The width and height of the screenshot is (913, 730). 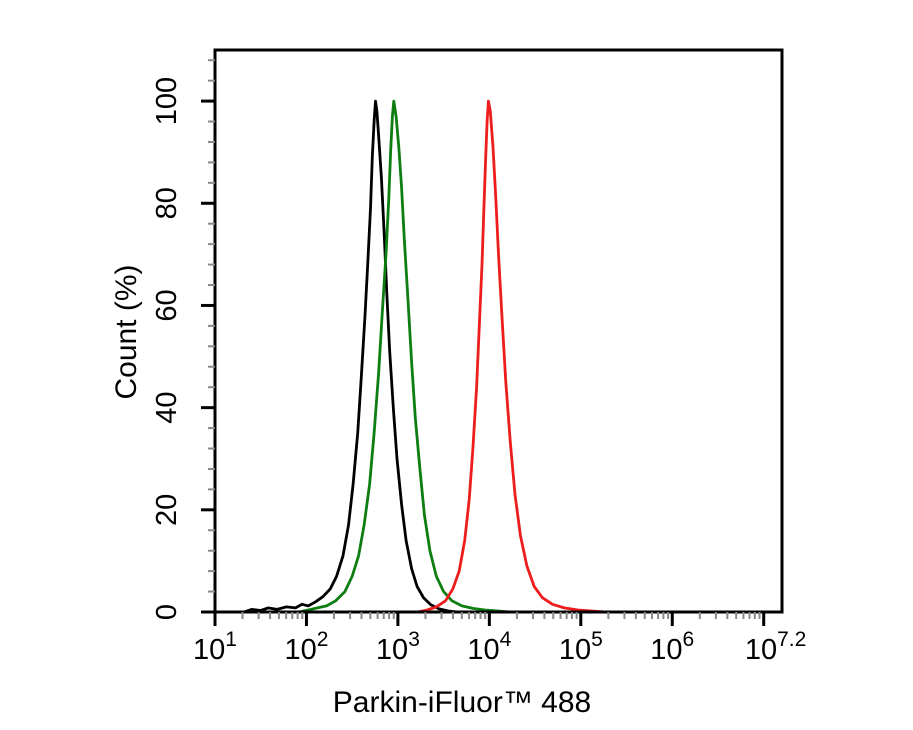 I want to click on x-tick-label: 10⁶, so click(x=672, y=647).